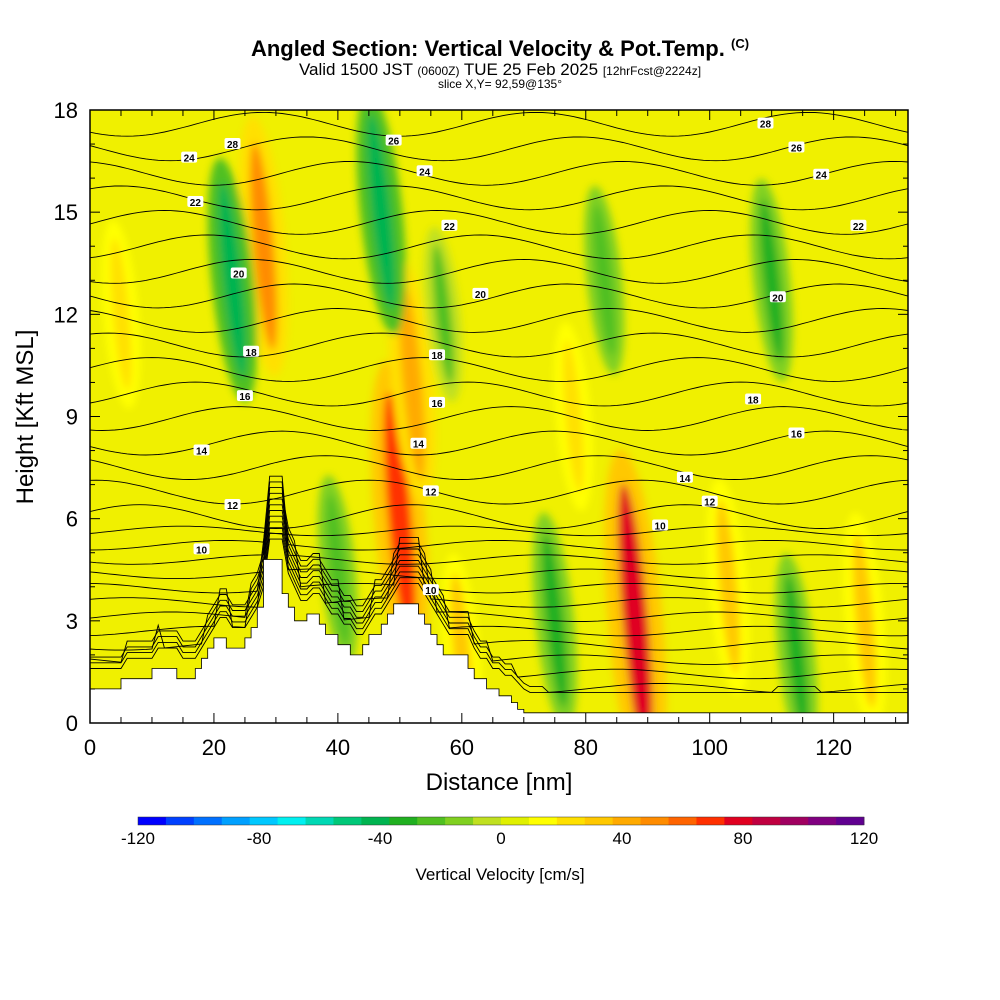 The image size is (1000, 1000). I want to click on terrain-mask, so click(499, 641).